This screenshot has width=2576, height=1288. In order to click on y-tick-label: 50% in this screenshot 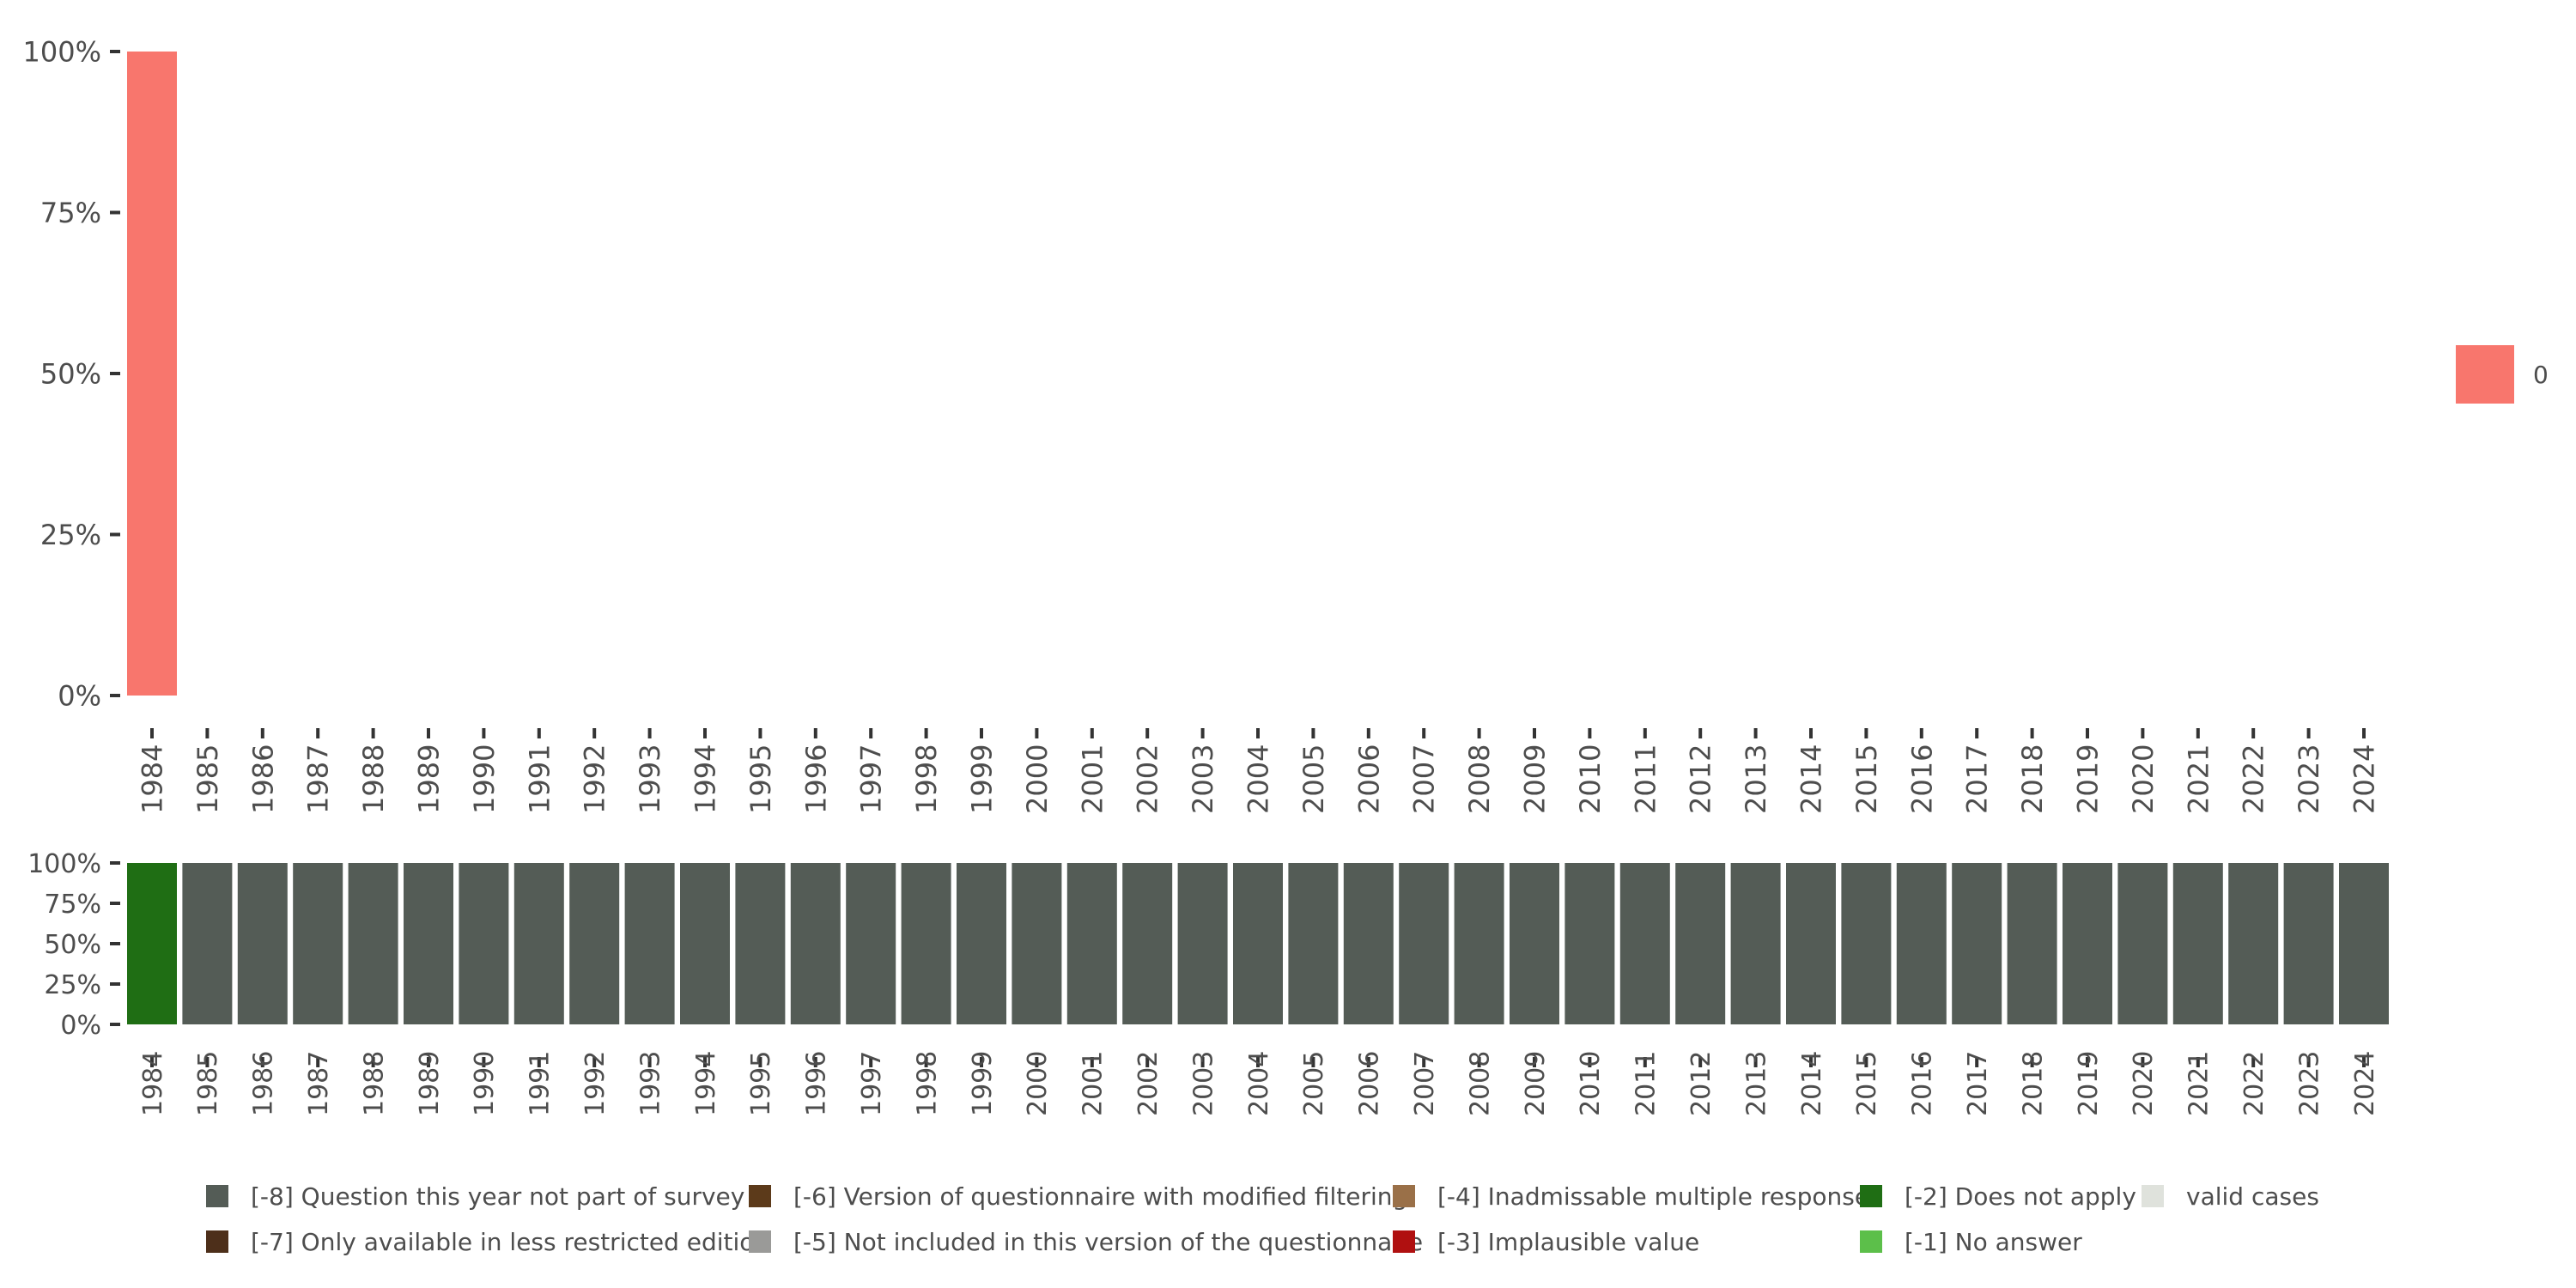, I will do `click(70, 375)`.